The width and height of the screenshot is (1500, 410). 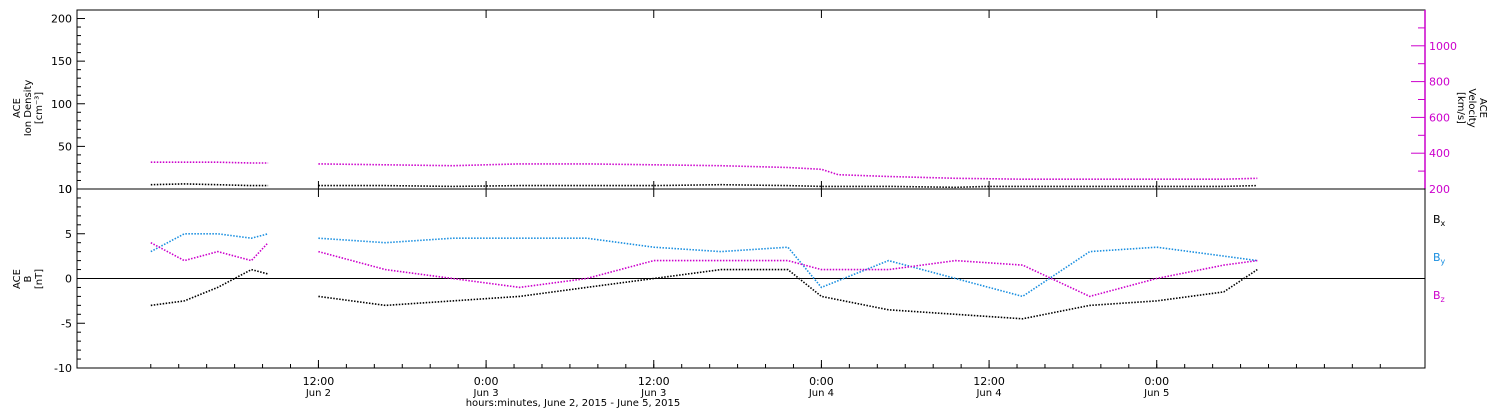 What do you see at coordinates (1439, 189) in the screenshot?
I see `velocity-tick-label: 200` at bounding box center [1439, 189].